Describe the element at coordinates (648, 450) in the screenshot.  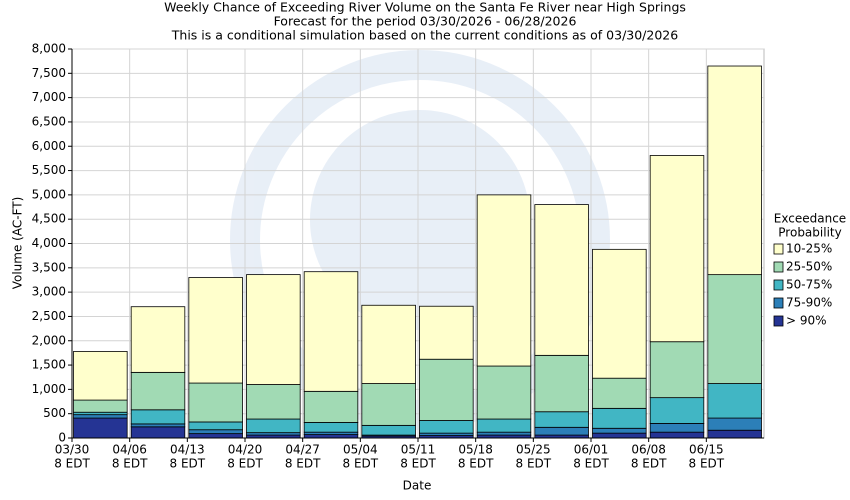
I see `x-tick-label: 06/08` at that location.